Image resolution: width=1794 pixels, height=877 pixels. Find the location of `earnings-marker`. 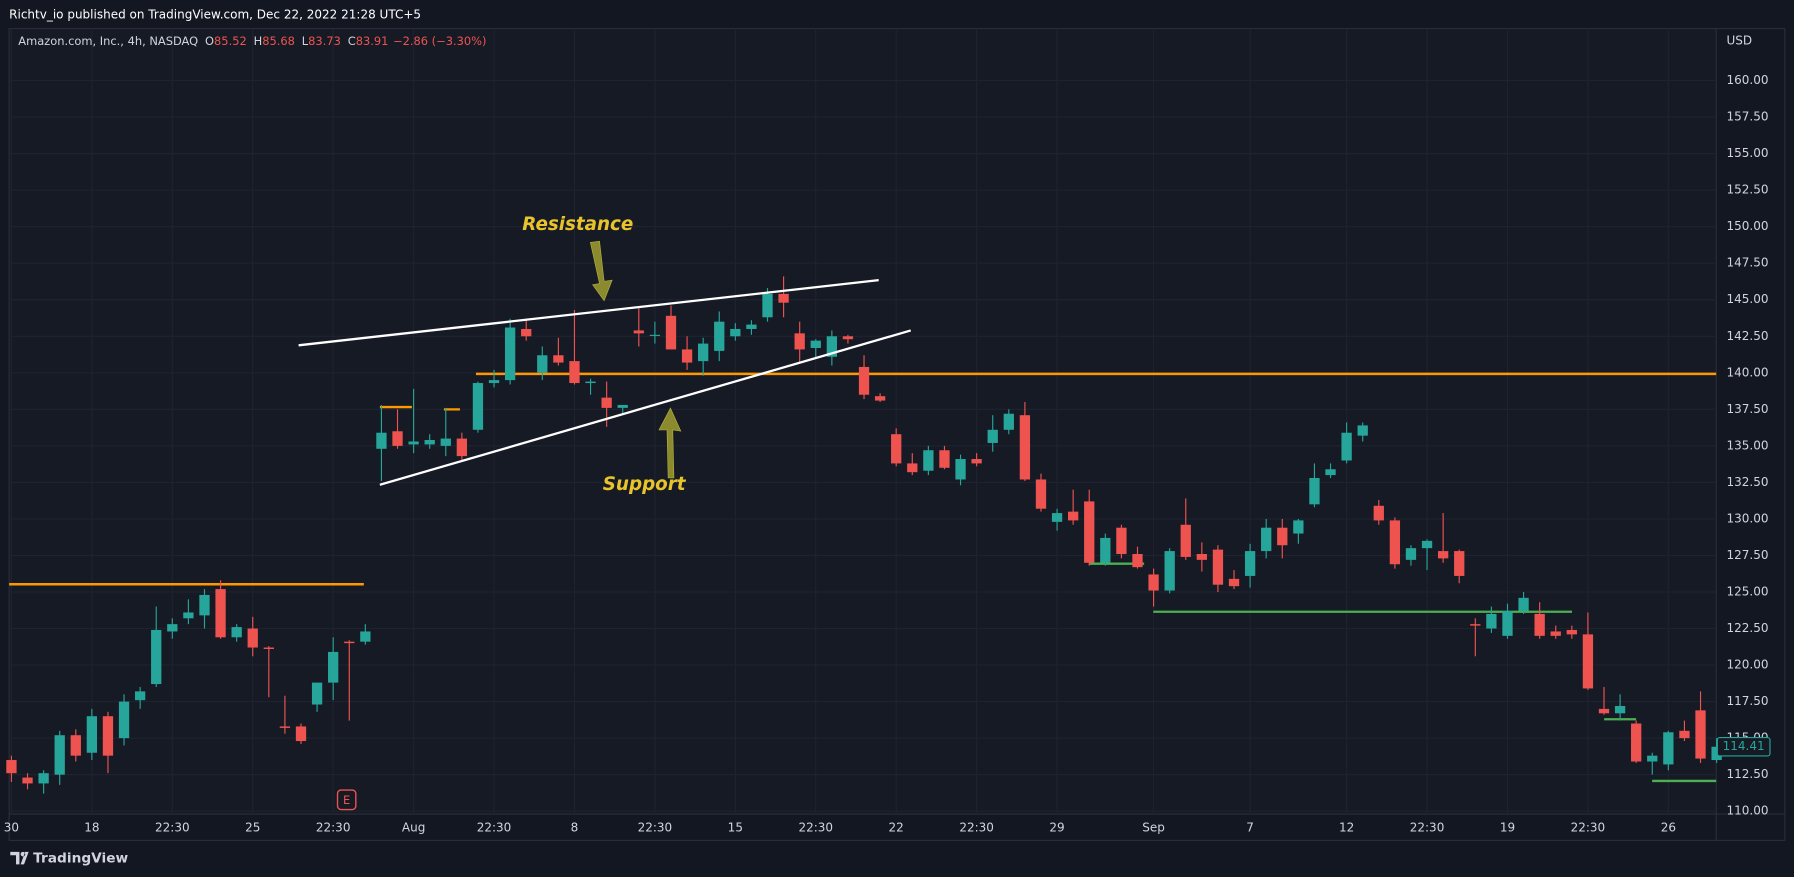

earnings-marker is located at coordinates (346, 800).